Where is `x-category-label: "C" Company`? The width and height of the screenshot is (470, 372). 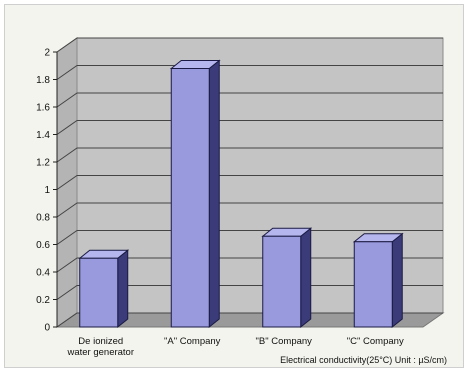
x-category-label: "C" Company is located at coordinates (375, 341).